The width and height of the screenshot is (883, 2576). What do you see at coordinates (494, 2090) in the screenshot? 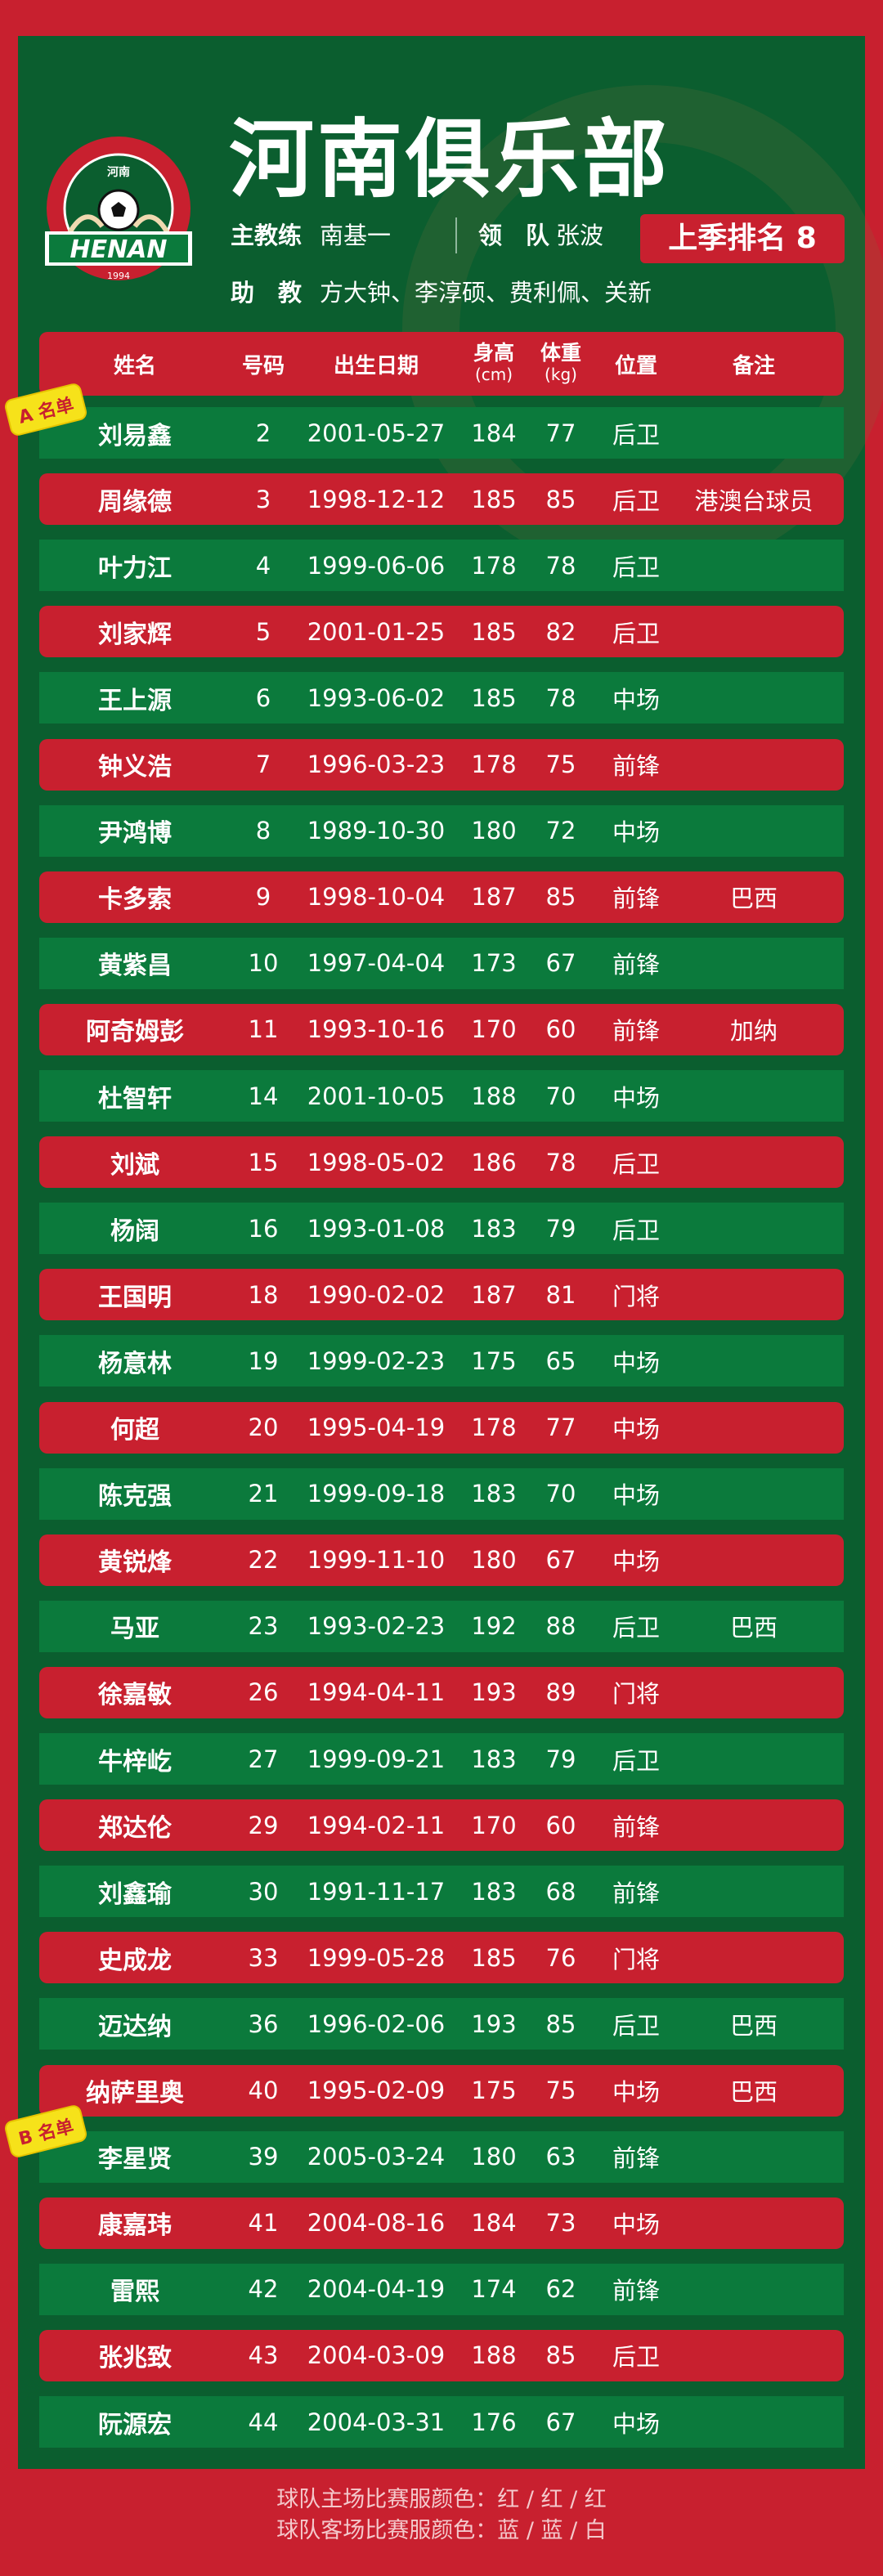
I see `player-height: 175` at bounding box center [494, 2090].